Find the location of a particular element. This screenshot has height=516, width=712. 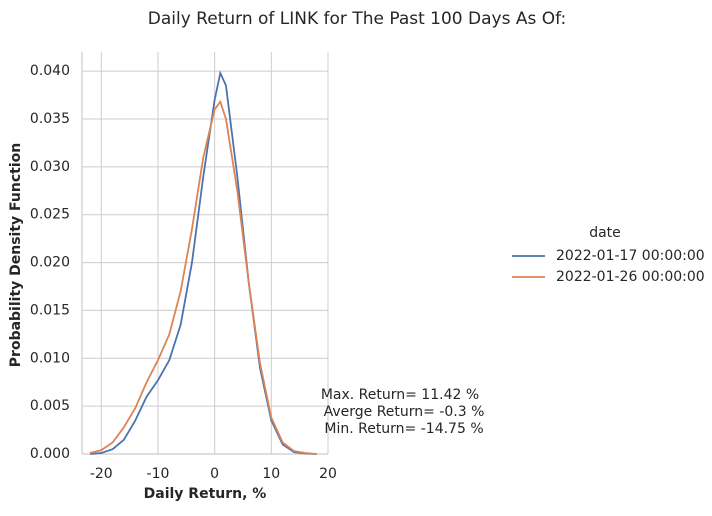

x-tick-label: 20 is located at coordinates (328, 474).